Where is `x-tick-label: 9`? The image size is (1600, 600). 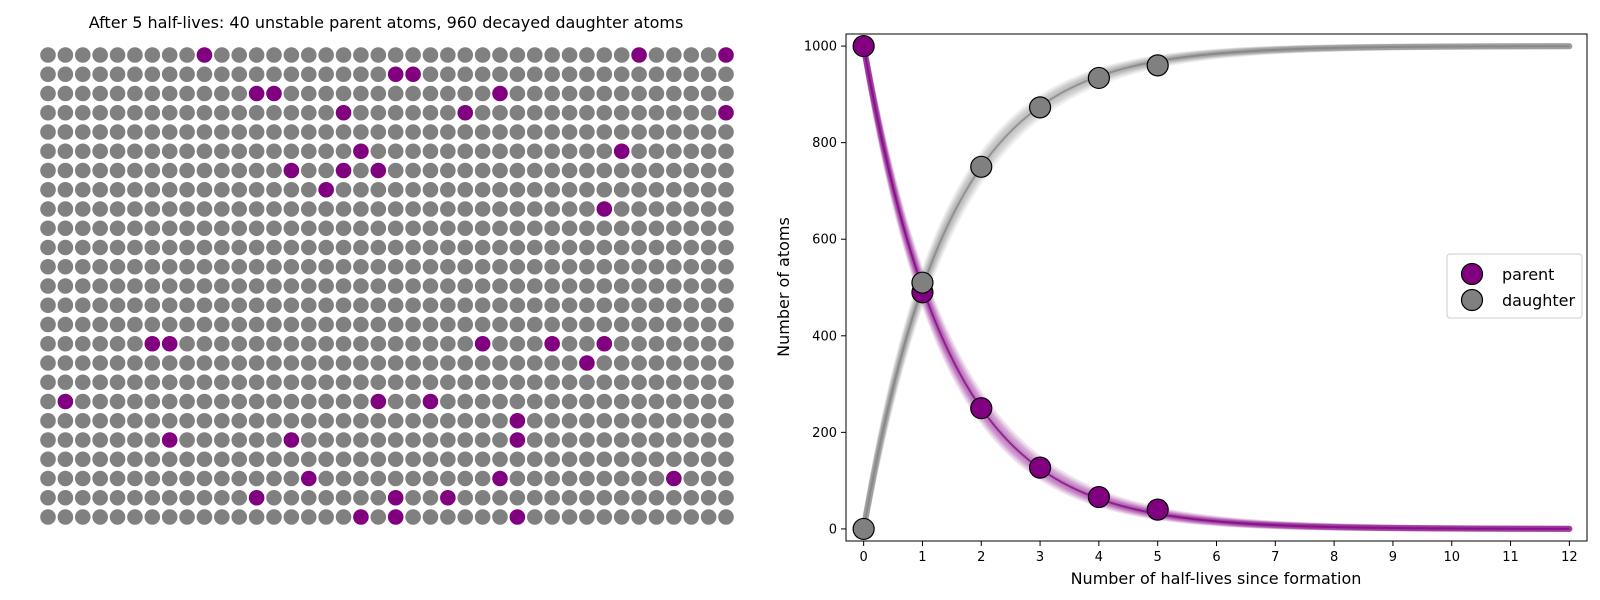 x-tick-label: 9 is located at coordinates (1393, 557).